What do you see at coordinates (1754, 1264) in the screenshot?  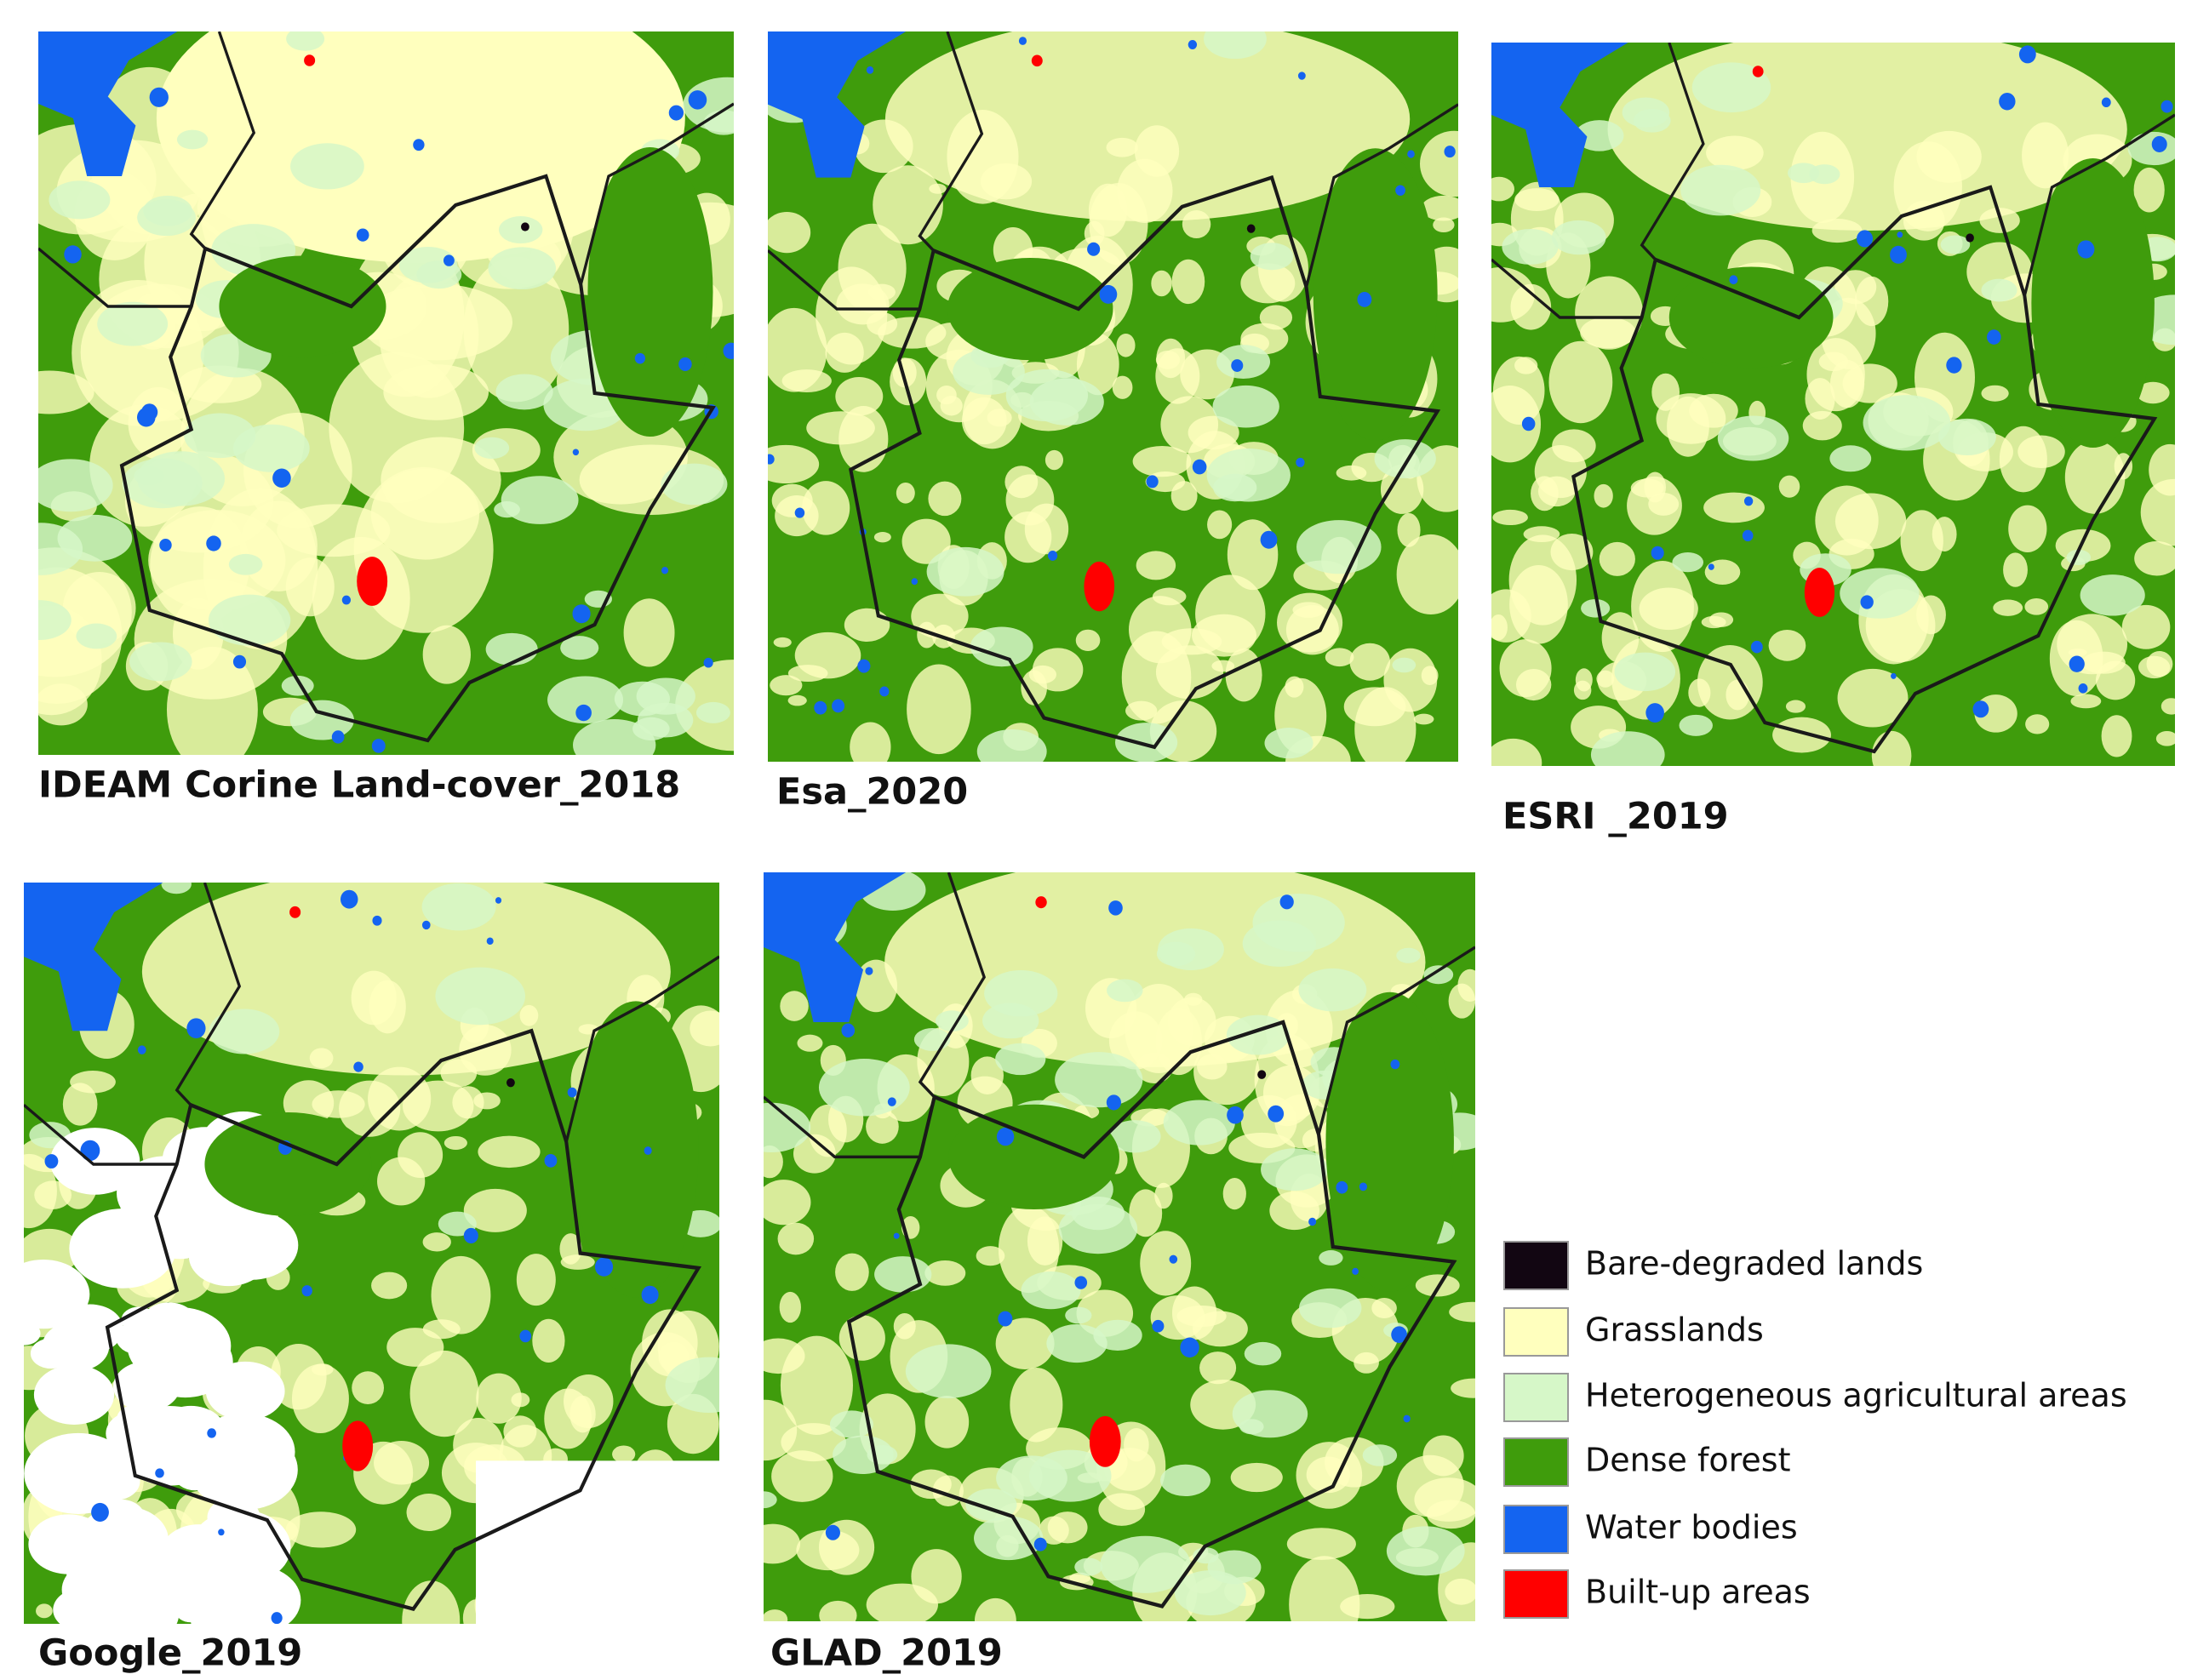 I see `legend-label: Bare-degraded lands` at bounding box center [1754, 1264].